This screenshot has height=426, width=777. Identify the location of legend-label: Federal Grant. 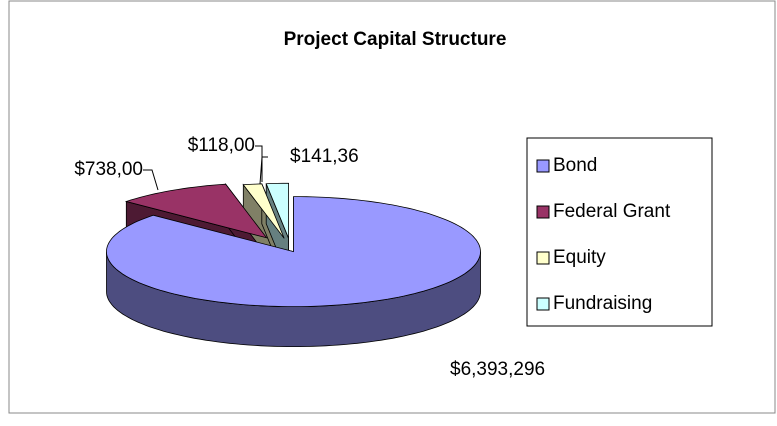
(612, 211).